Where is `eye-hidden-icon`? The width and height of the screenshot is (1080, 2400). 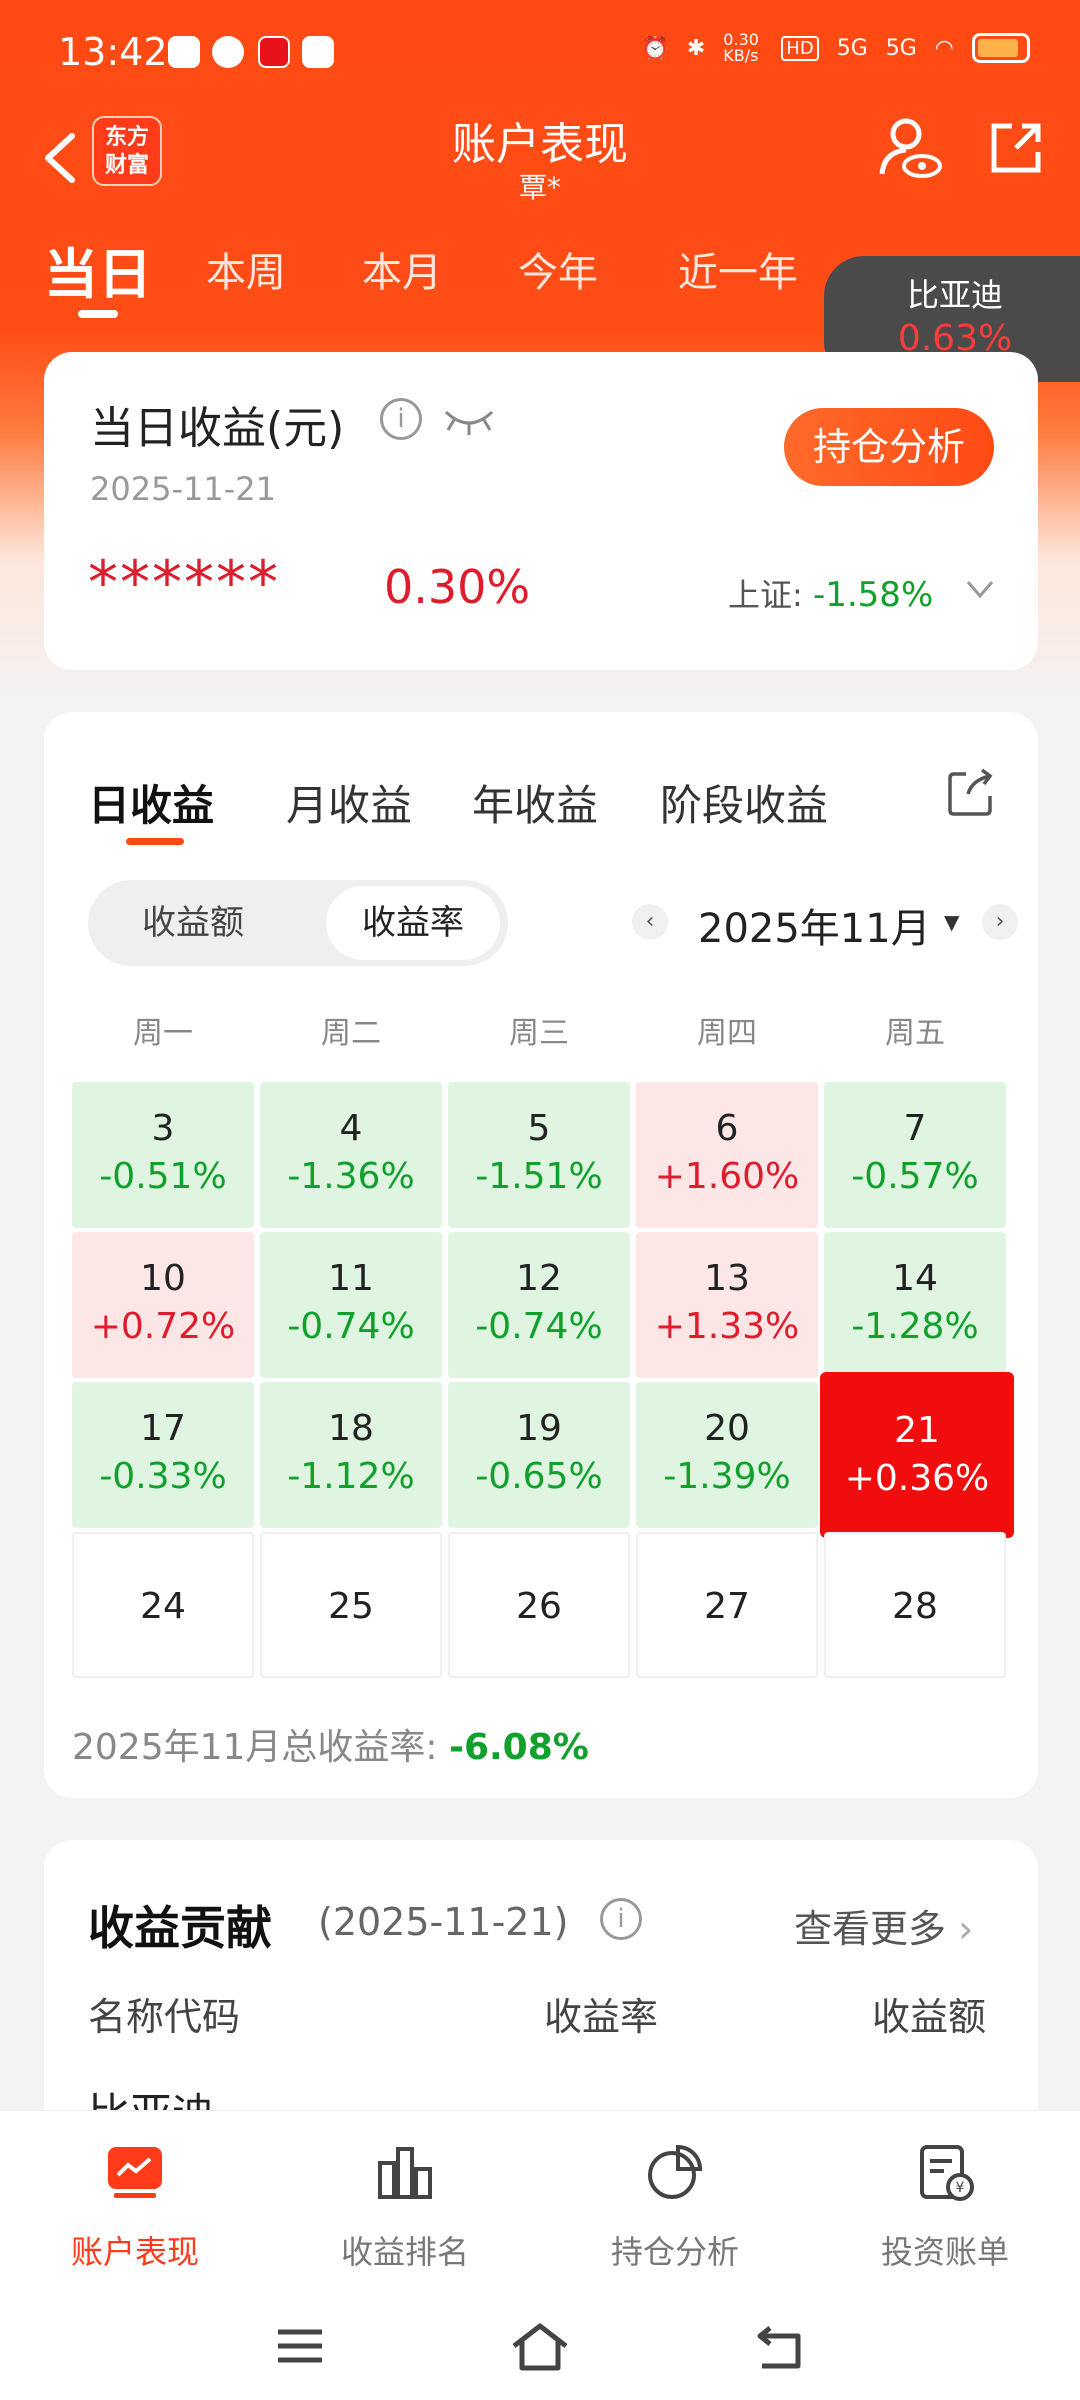 eye-hidden-icon is located at coordinates (469, 421).